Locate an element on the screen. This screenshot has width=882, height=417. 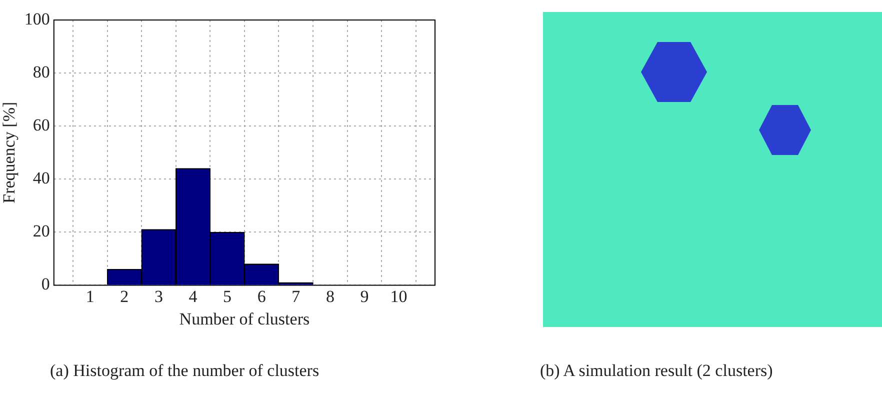
x-tick-label: 8 is located at coordinates (330, 296).